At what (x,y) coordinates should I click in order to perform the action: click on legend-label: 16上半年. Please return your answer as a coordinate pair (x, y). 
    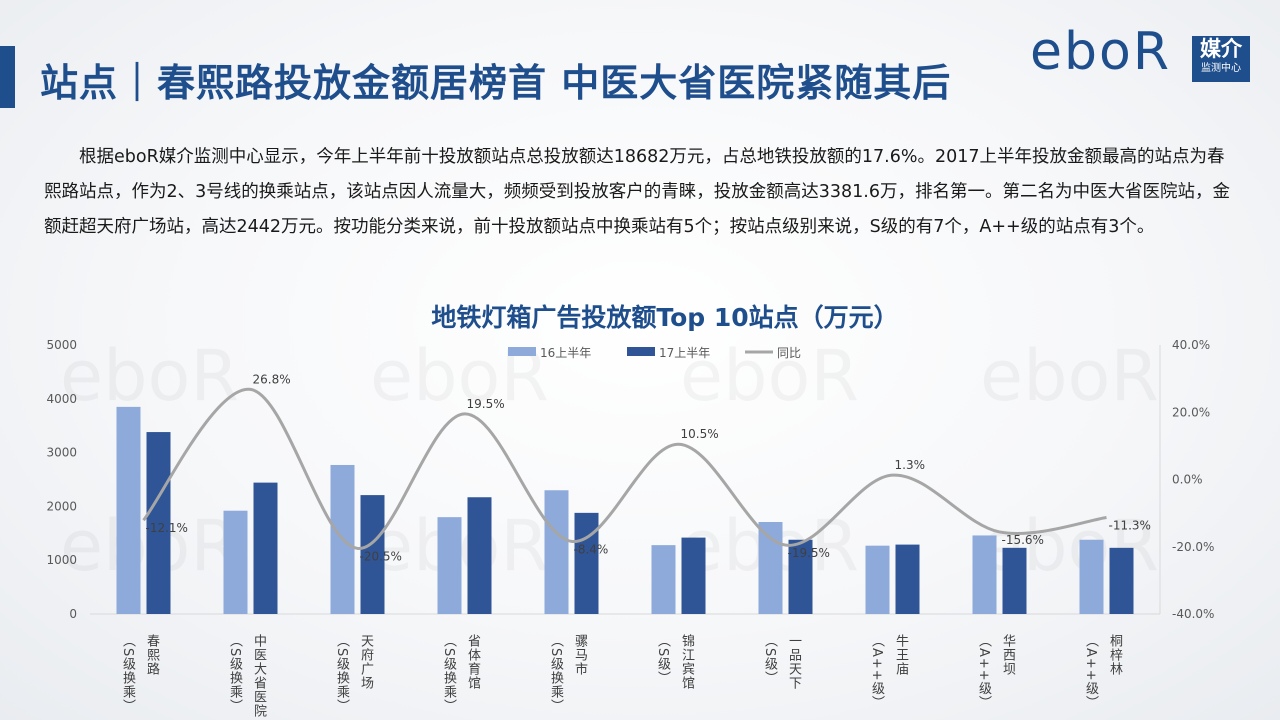
    Looking at the image, I should click on (565, 353).